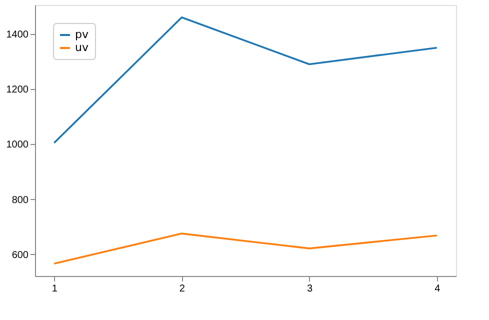 The height and width of the screenshot is (320, 489). What do you see at coordinates (245, 248) in the screenshot?
I see `line-series` at bounding box center [245, 248].